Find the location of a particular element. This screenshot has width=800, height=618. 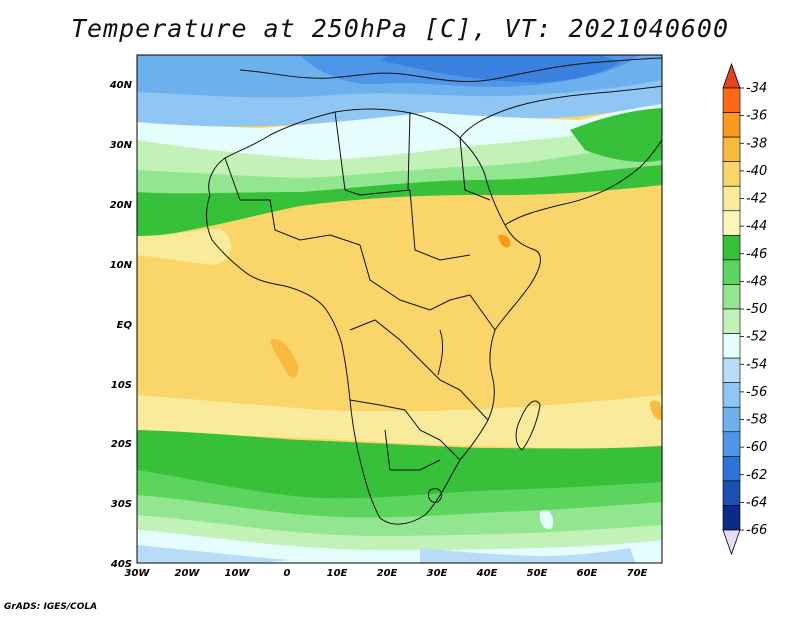

colorbar-label: -34 is located at coordinates (756, 88).